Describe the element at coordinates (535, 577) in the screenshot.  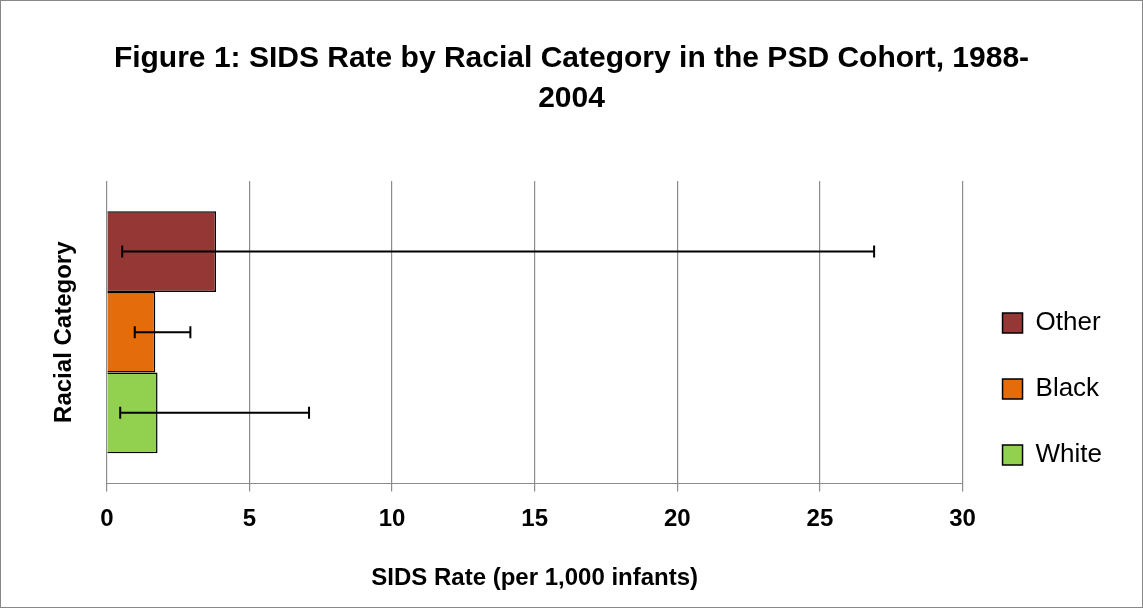
I see `x-axis-title: SIDS Rate (per 1,000 infants)` at that location.